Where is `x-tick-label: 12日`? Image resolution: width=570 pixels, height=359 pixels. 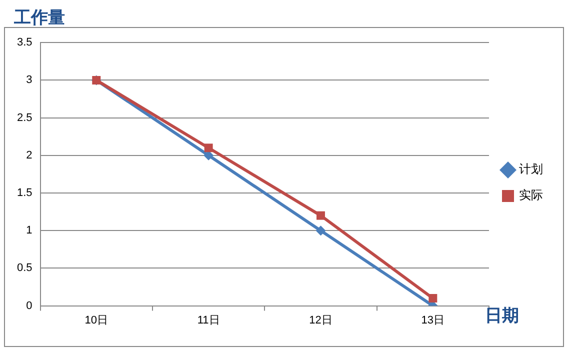
x-tick-label: 12日 is located at coordinates (320, 320).